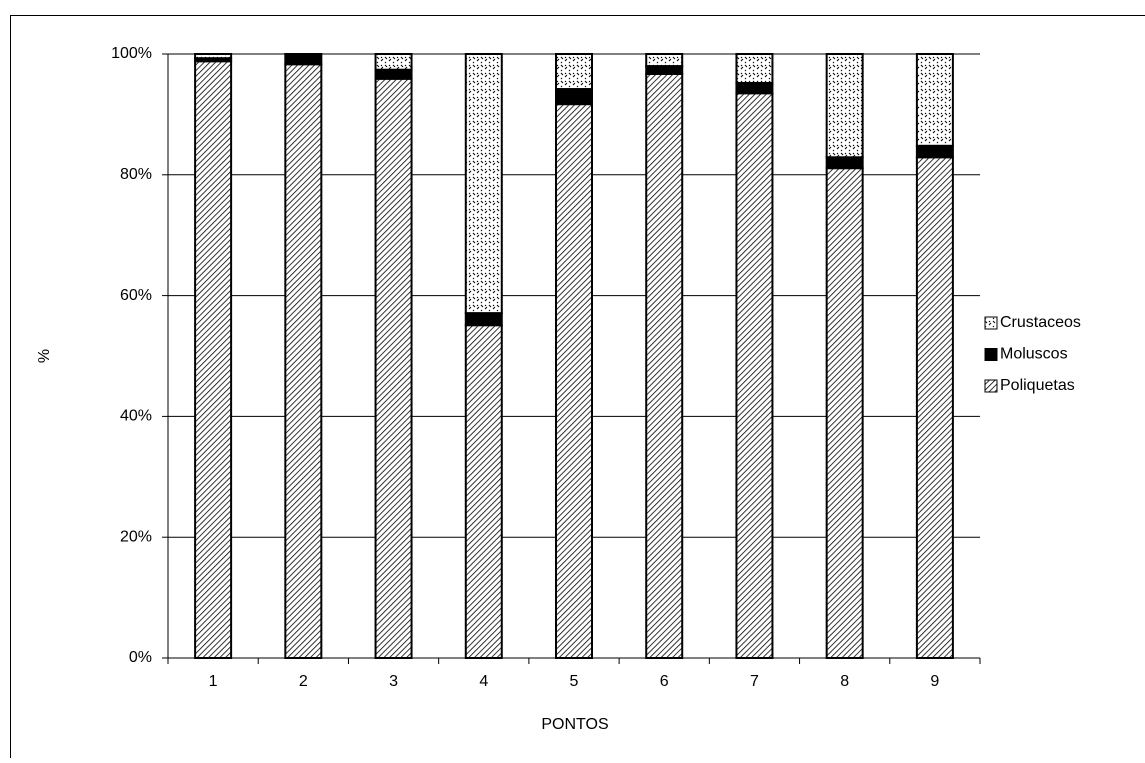 This screenshot has width=1145, height=763. I want to click on y-axis-label: %, so click(44, 356).